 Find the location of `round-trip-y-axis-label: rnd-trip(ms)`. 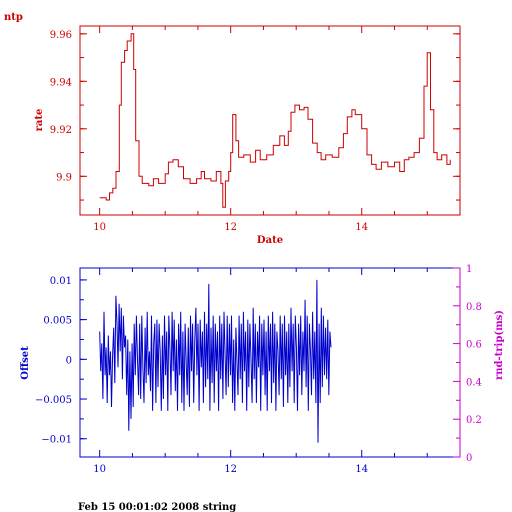

round-trip-y-axis-label: rnd-trip(ms) is located at coordinates (499, 345).